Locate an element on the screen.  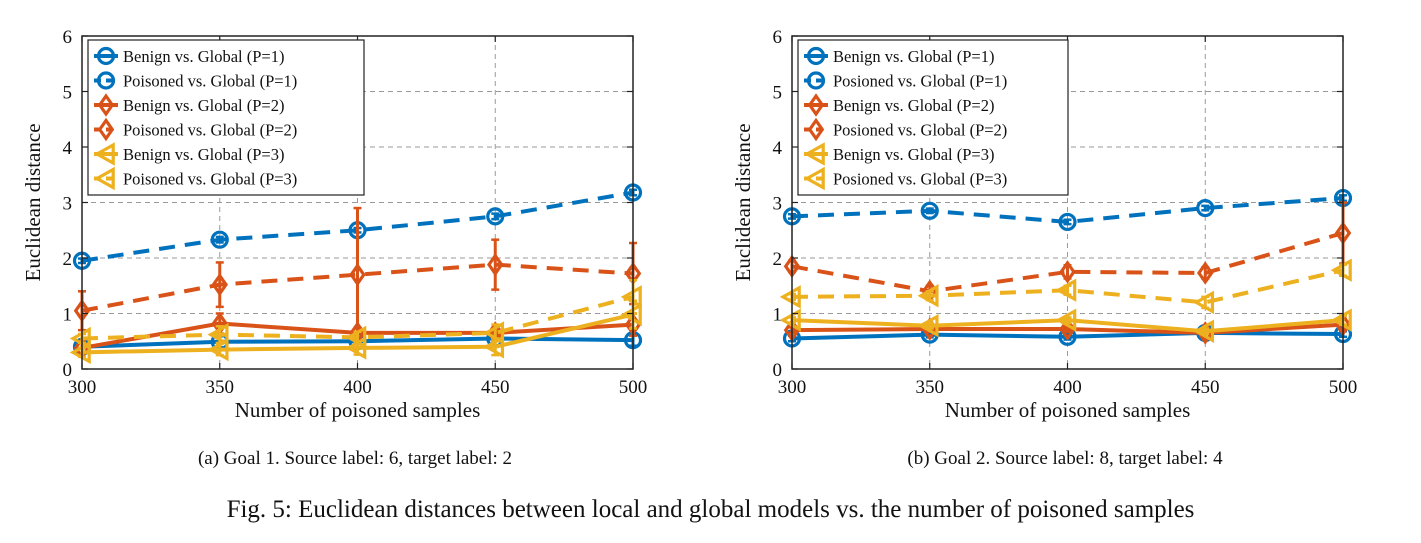
legend-label: Posioned vs. Global (P=1) is located at coordinates (920, 81).